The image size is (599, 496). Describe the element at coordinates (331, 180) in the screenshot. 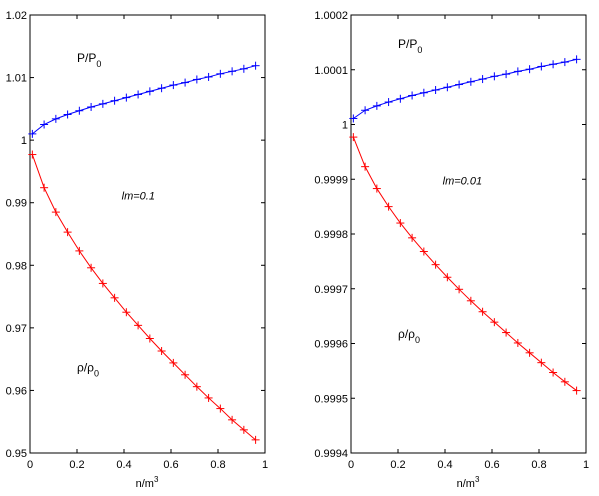

I see `y-tick-label: 0.9999` at that location.